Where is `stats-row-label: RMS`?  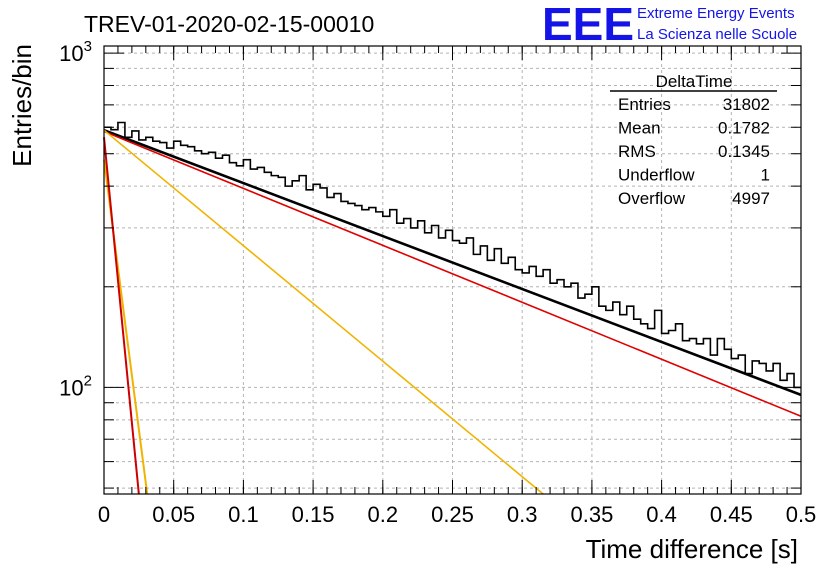
stats-row-label: RMS is located at coordinates (637, 151).